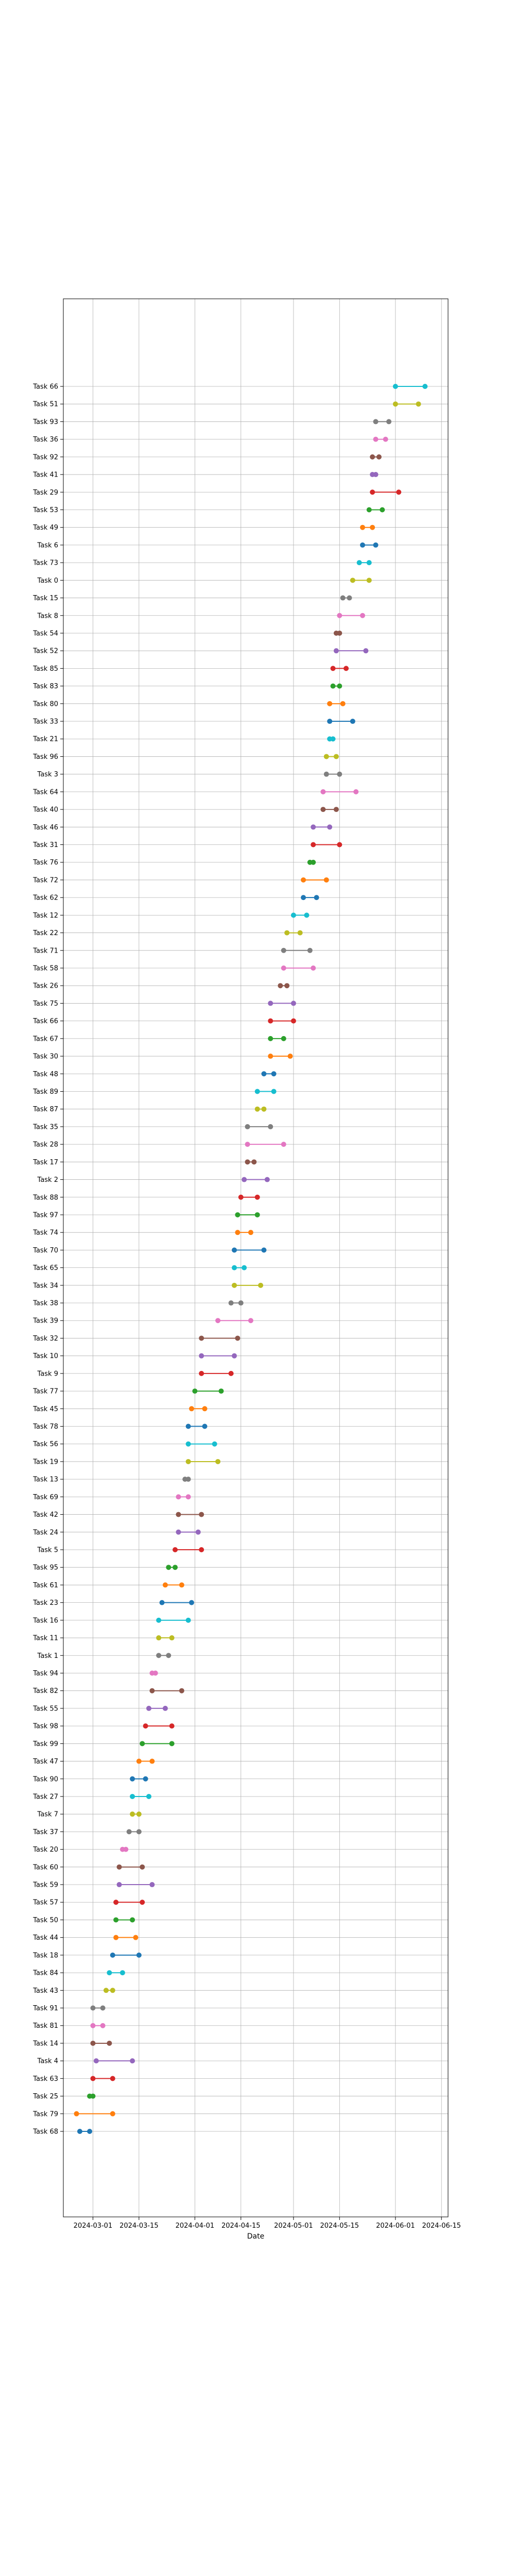 The image size is (515, 2576). What do you see at coordinates (45, 1304) in the screenshot?
I see `y-tick-label: Task 38` at bounding box center [45, 1304].